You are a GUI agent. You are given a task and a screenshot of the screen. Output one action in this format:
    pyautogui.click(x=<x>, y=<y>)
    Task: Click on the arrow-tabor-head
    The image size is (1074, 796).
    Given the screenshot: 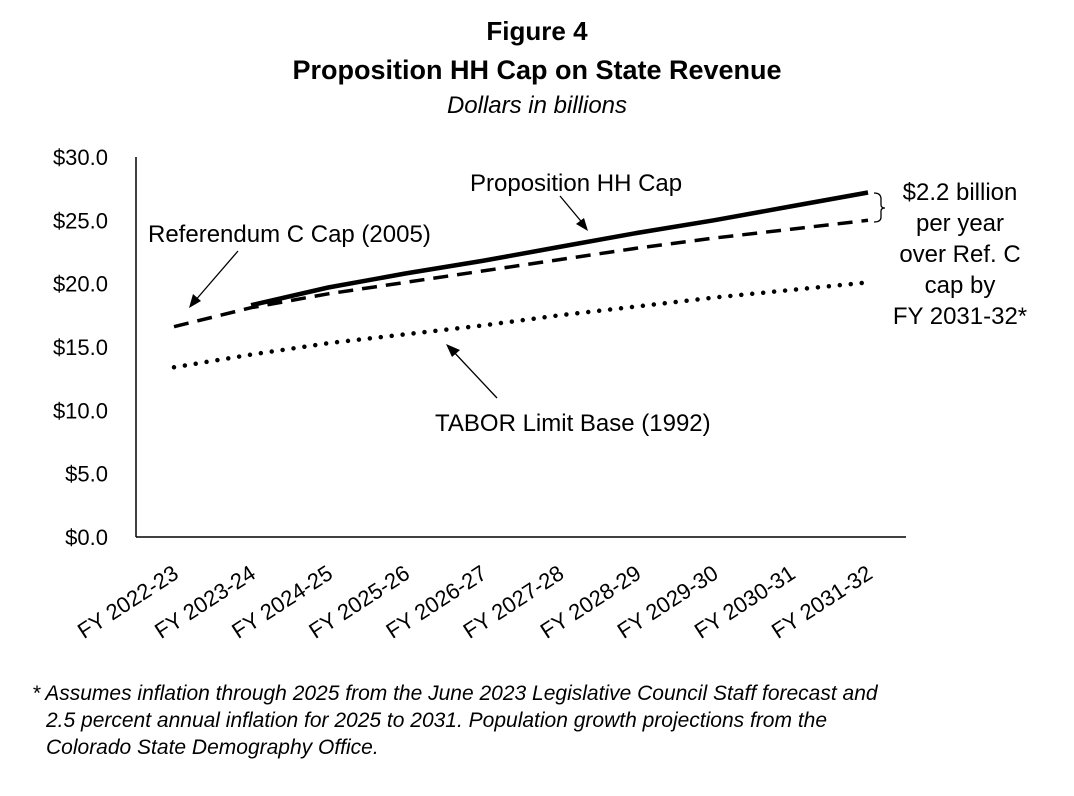 What is the action you would take?
    pyautogui.click(x=453, y=350)
    